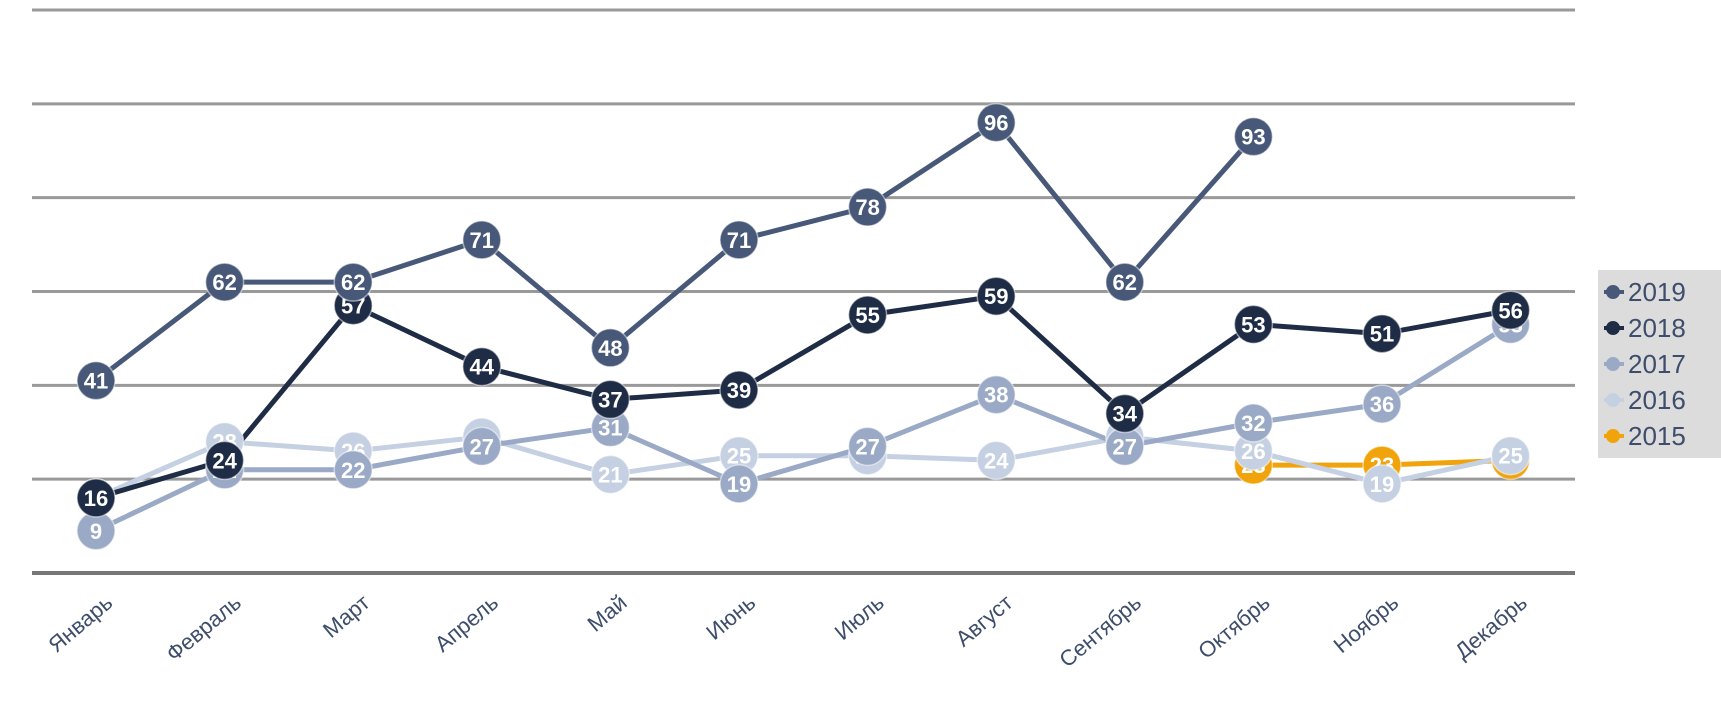  I want to click on data-point-2016: 24, so click(996, 460).